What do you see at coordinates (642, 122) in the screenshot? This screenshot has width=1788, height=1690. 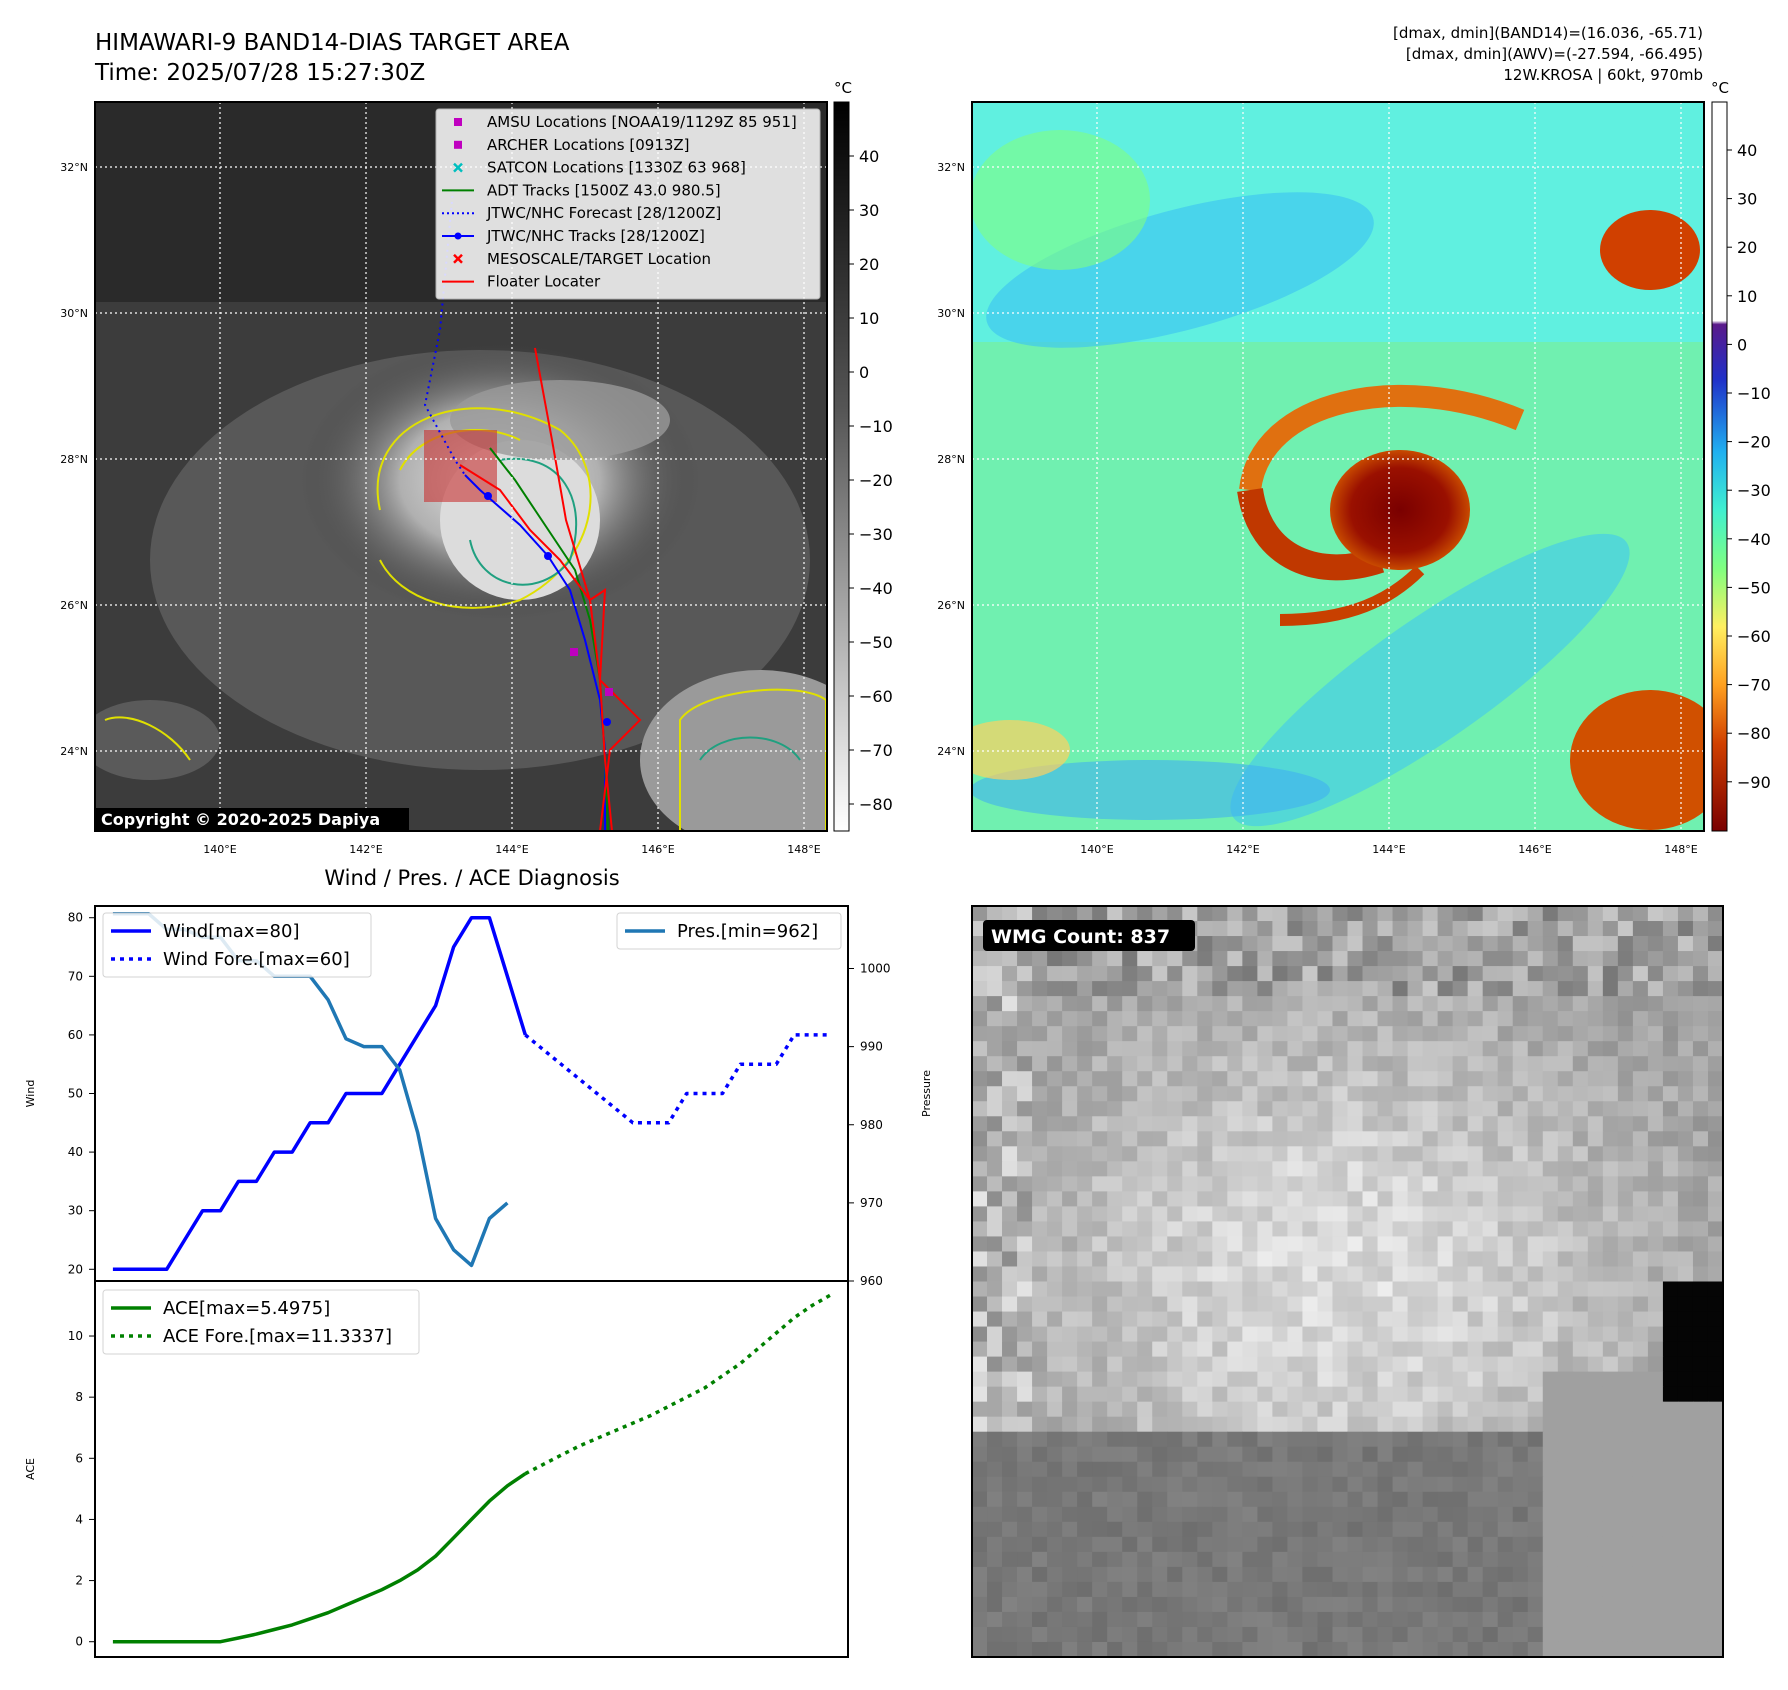 I see `legend-label: AMSU Locations [NOAA19/1129Z 85 951]` at bounding box center [642, 122].